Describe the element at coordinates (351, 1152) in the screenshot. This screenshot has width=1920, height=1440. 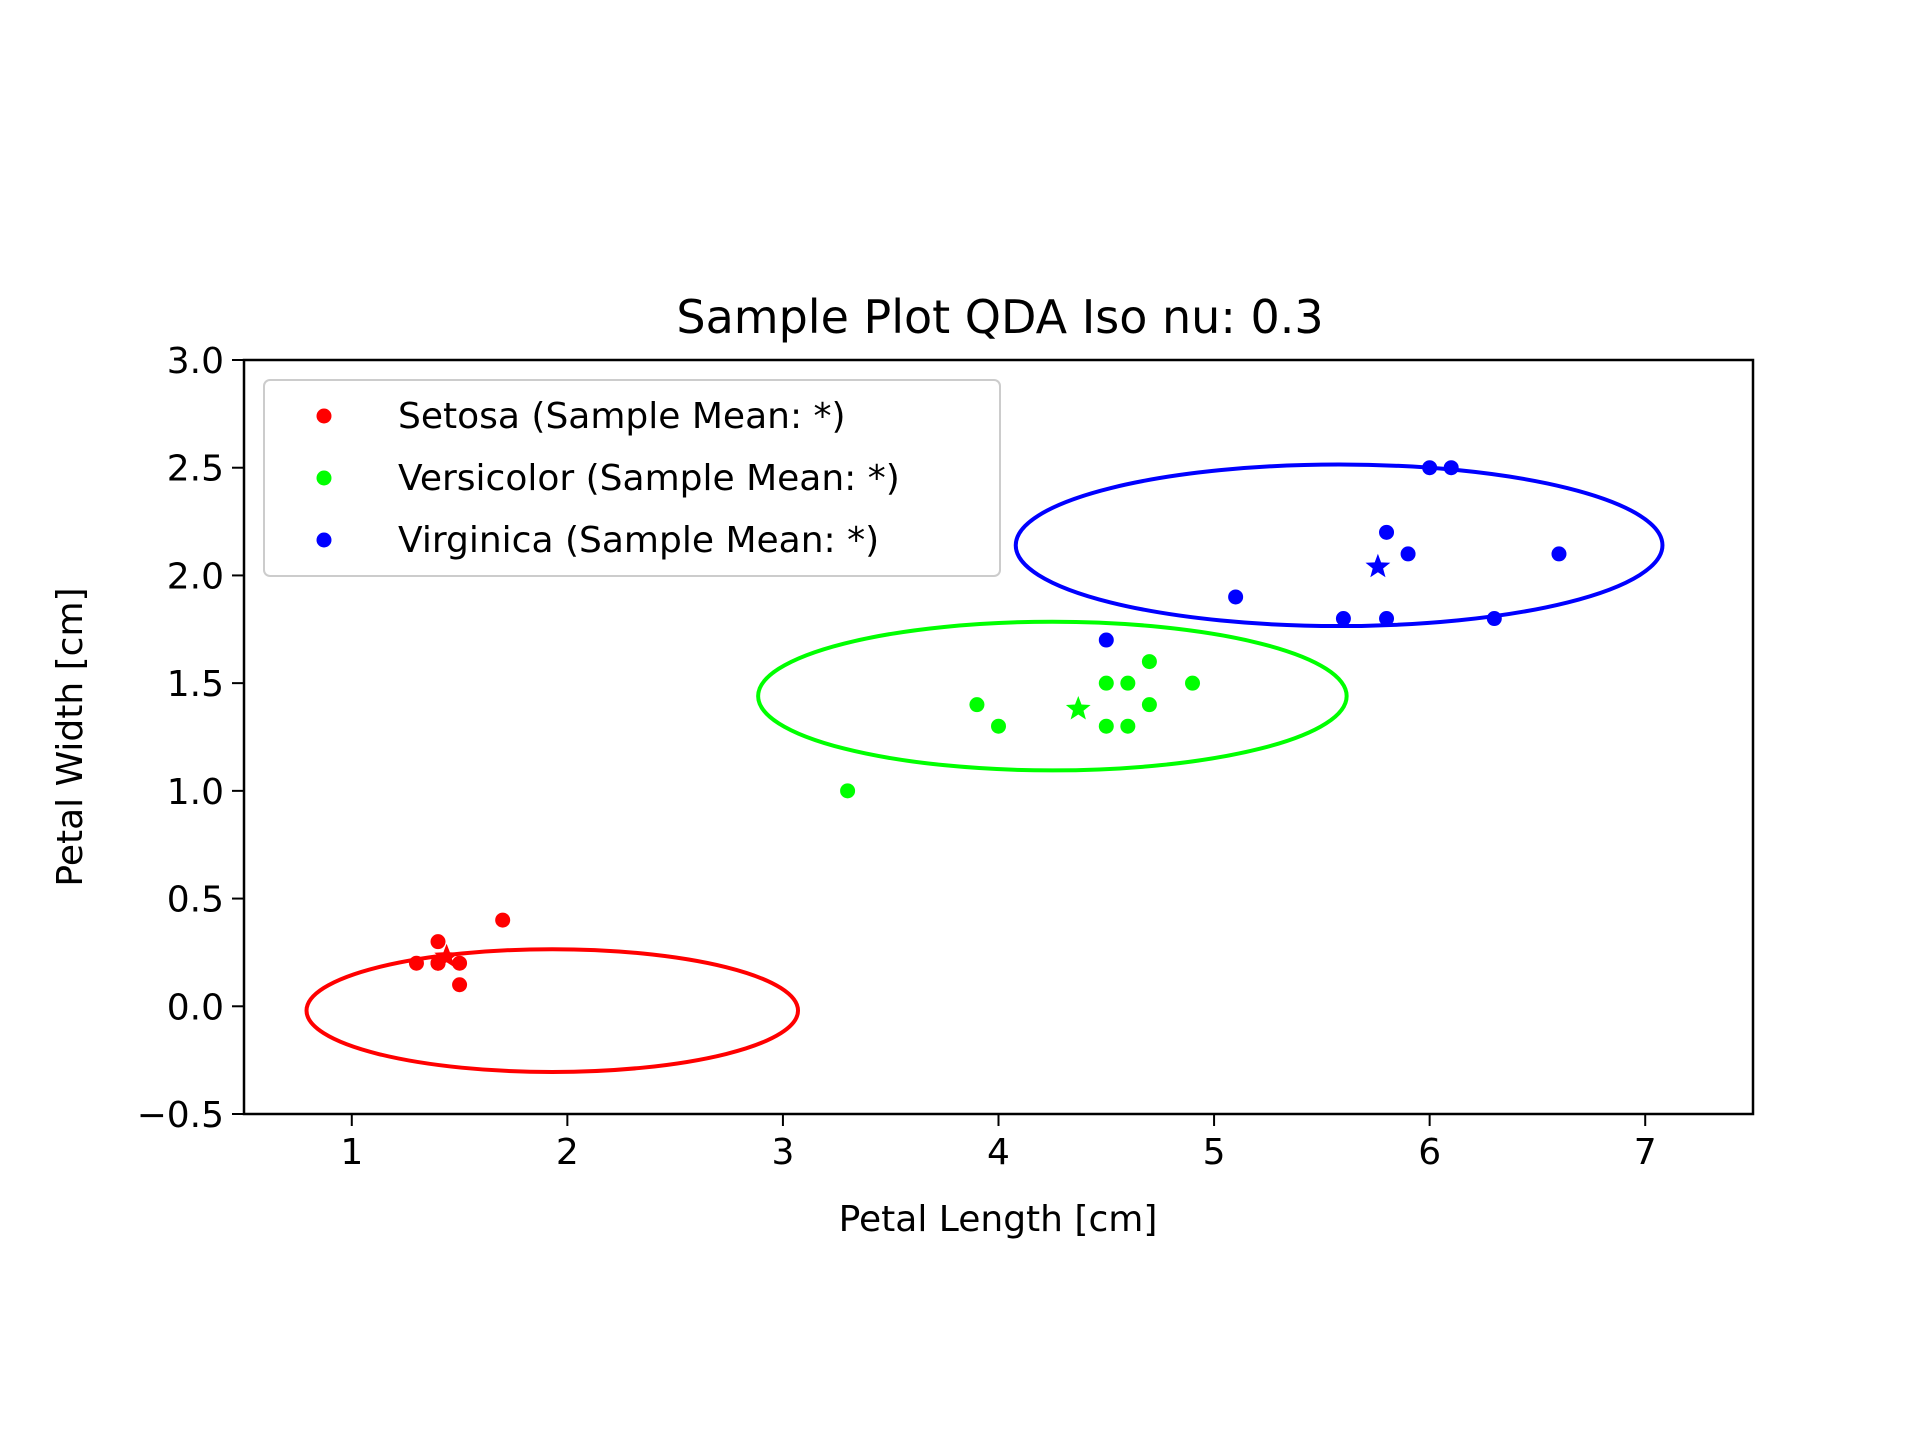
I see `x-tick-label: 1` at that location.